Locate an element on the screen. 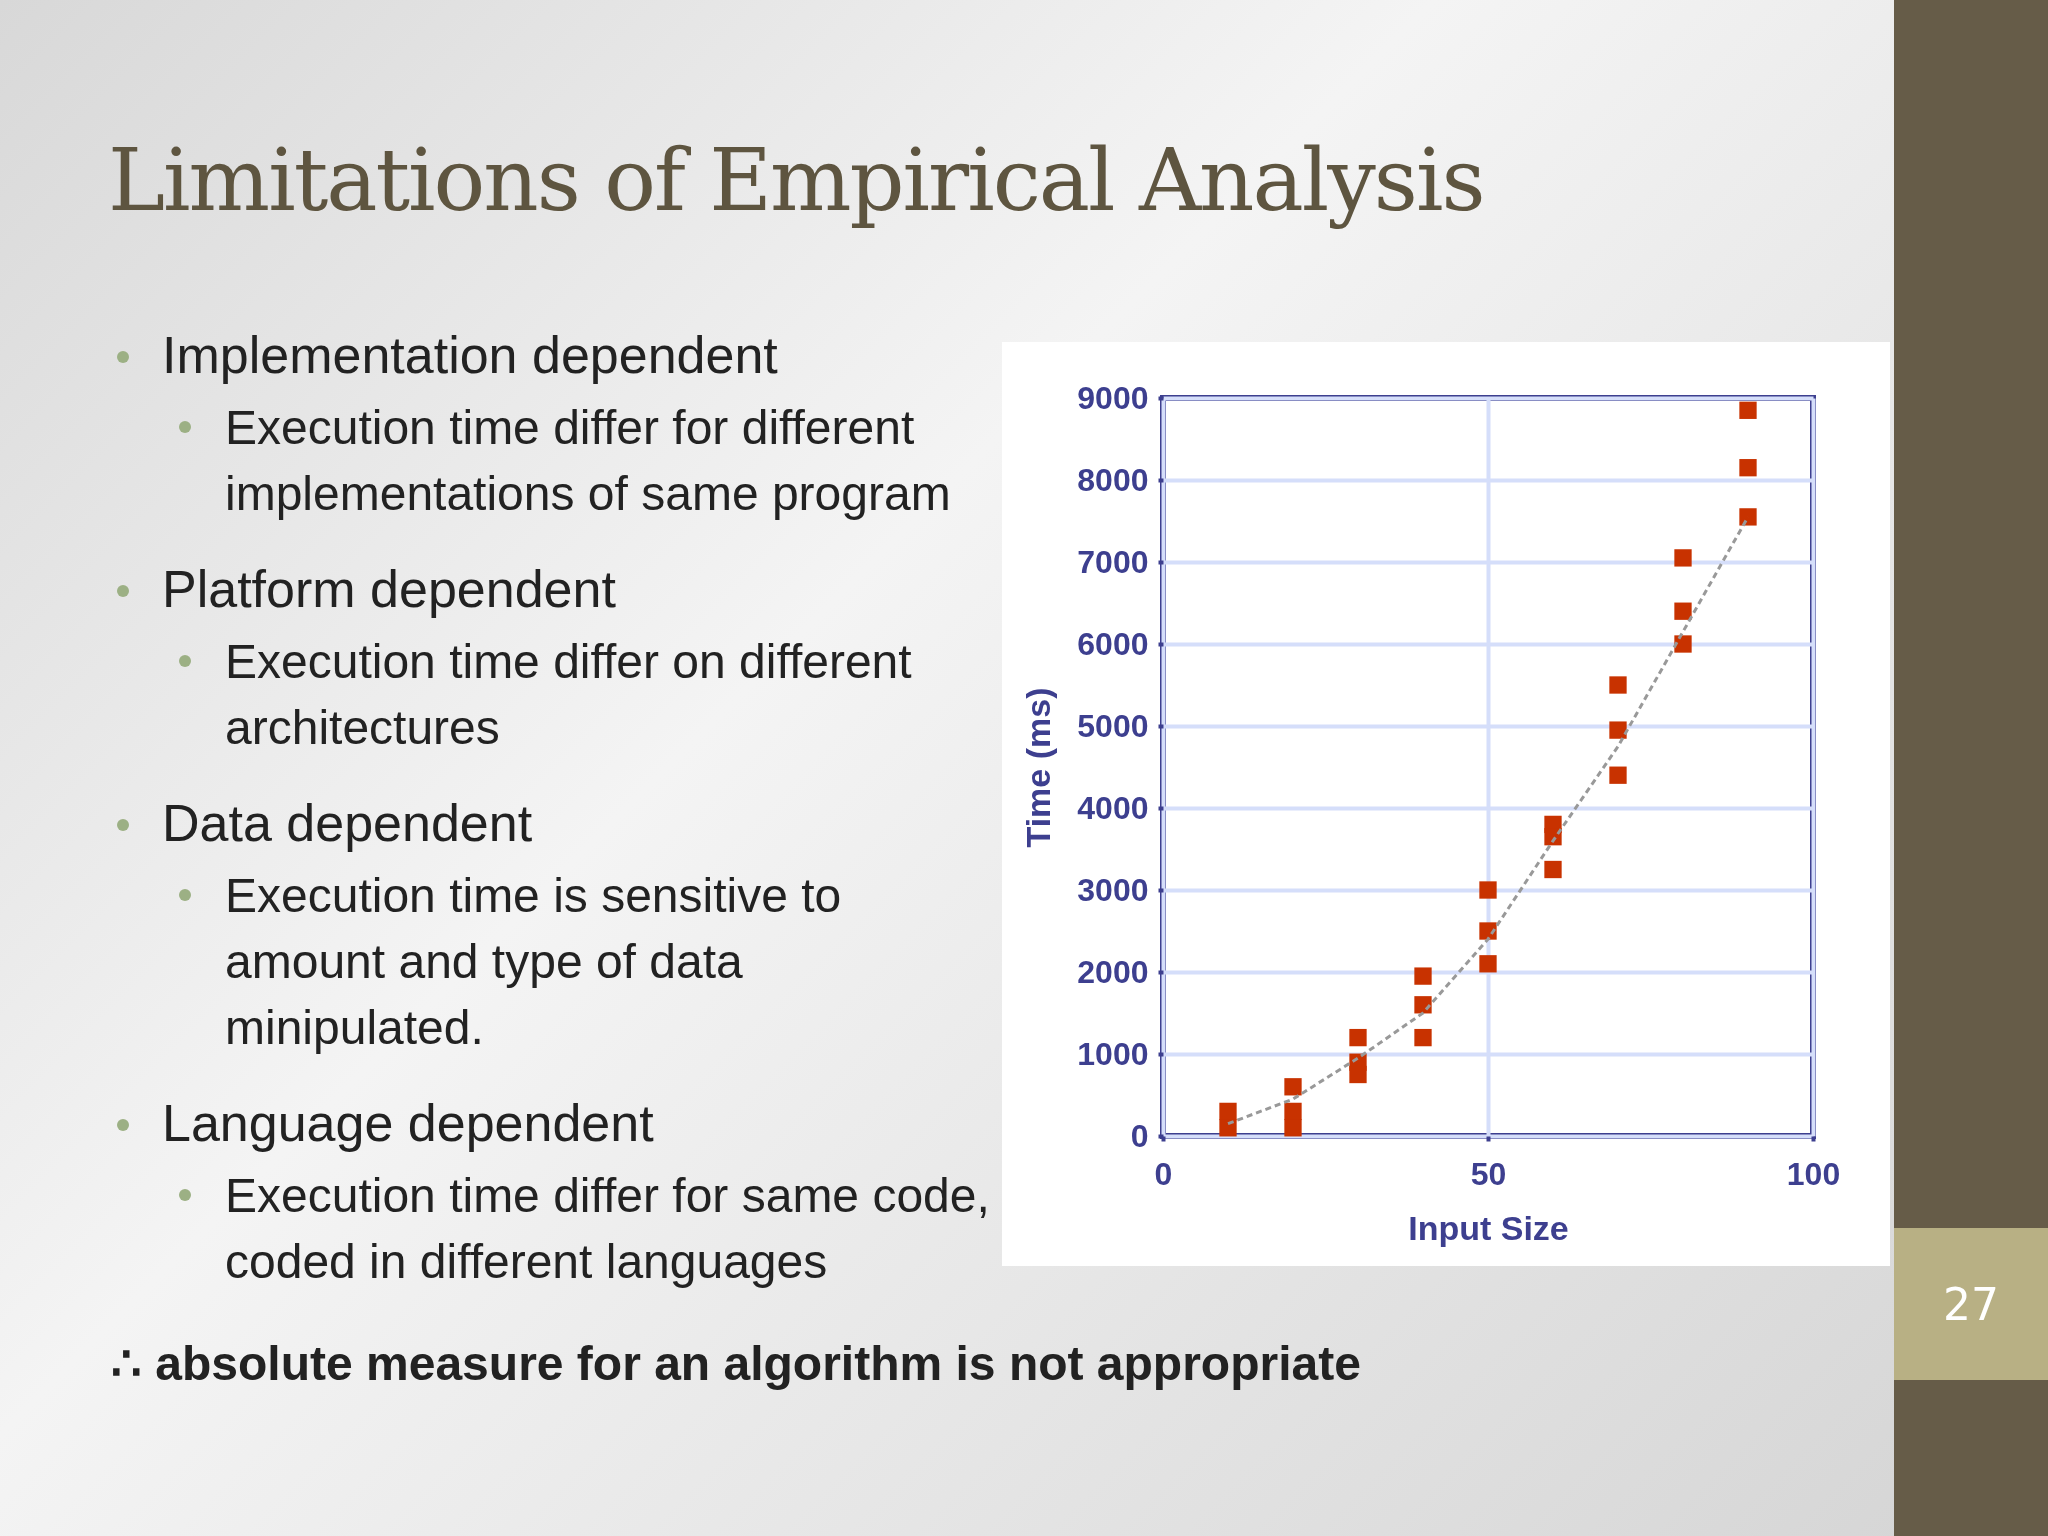 The image size is (2048, 1536). y-axis-title: Time (ms) is located at coordinates (1038, 767).